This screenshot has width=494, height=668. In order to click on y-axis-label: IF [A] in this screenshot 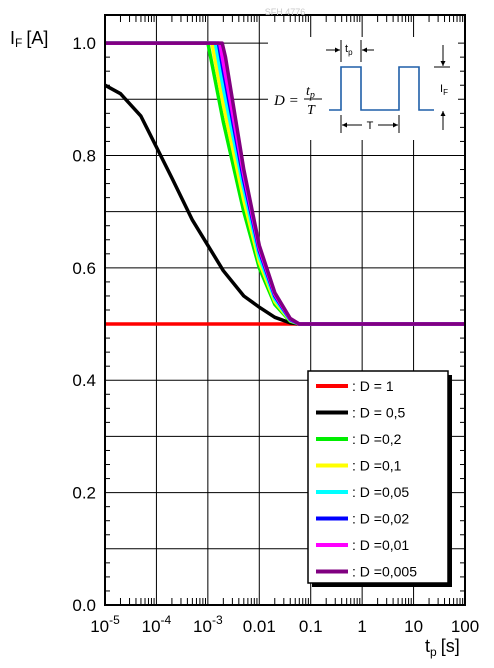, I will do `click(29, 39)`.